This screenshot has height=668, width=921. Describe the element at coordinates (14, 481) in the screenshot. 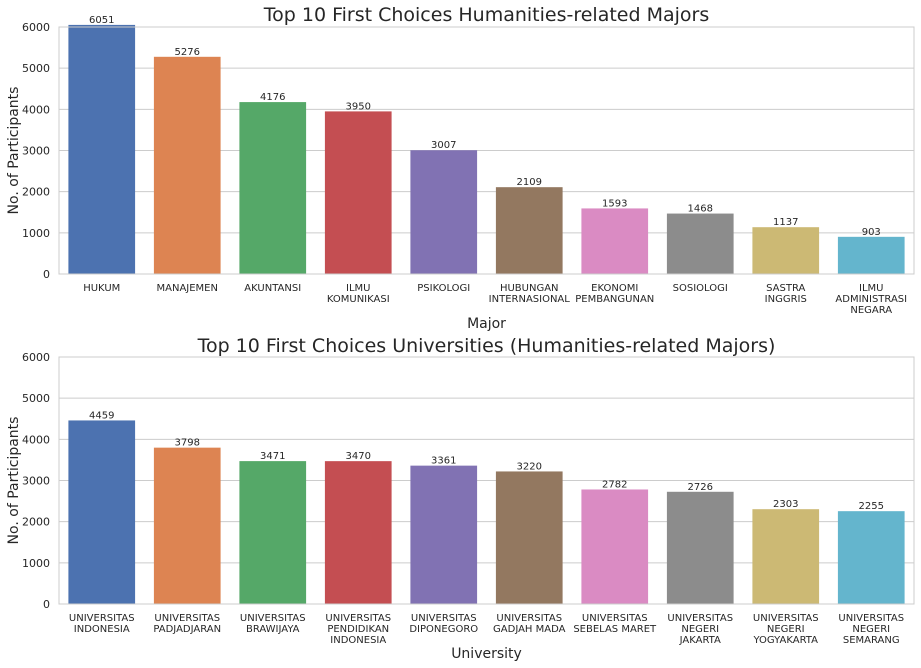

I see `y-axis-label: No. of Participants` at that location.